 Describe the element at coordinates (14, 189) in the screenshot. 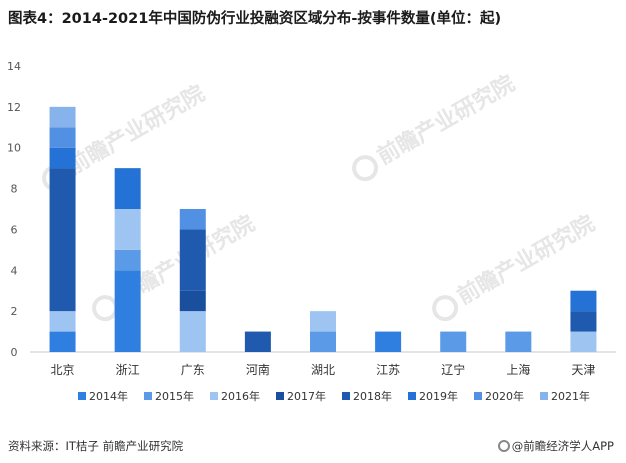

I see `y-tick-label: 8` at that location.